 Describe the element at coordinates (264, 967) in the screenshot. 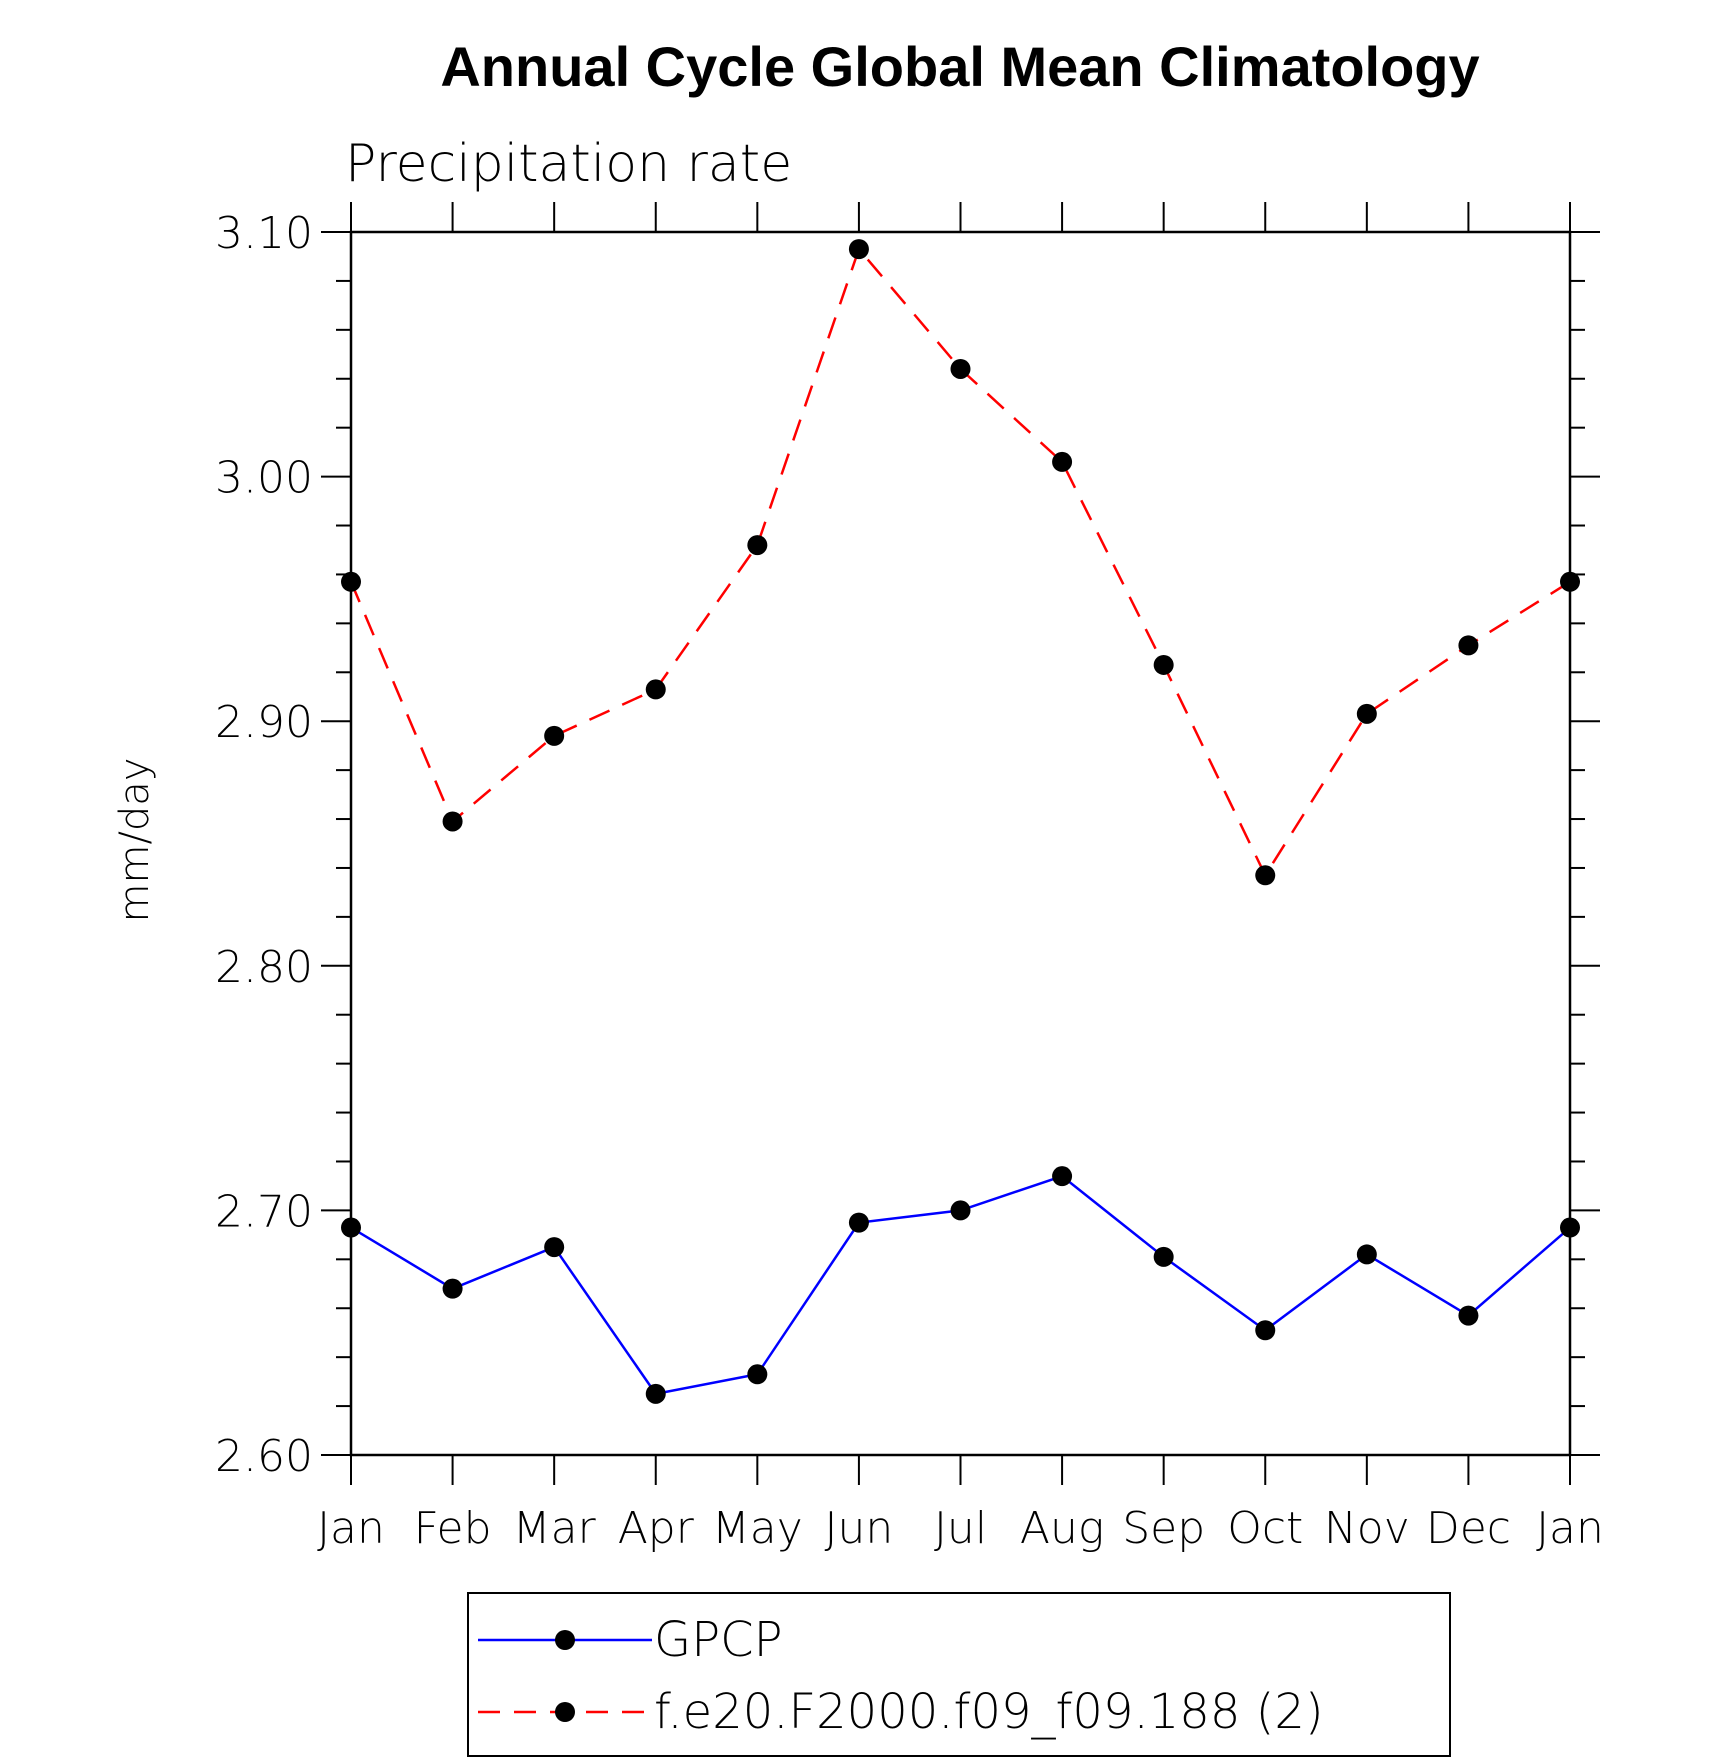

I see `y-tick-label: 2.80` at that location.